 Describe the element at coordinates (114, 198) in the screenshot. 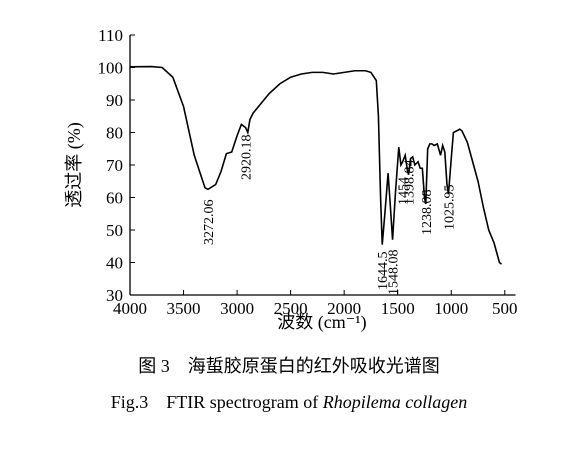

I see `y-tick-label: 60` at that location.